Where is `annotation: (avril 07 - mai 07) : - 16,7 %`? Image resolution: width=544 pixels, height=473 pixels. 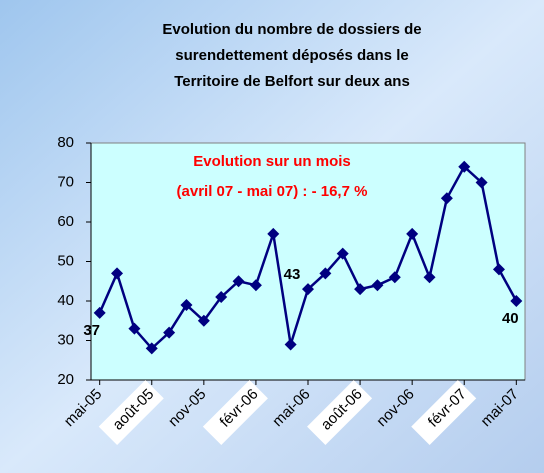
annotation: (avril 07 - mai 07) : - 16,7 % is located at coordinates (272, 191).